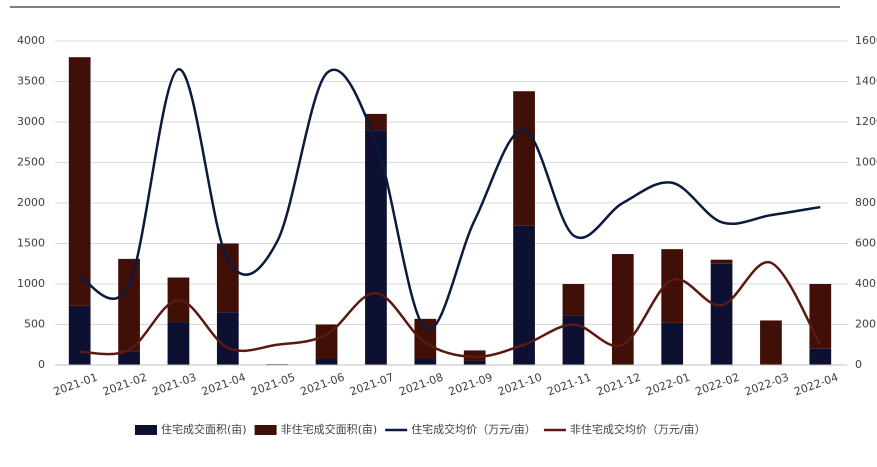  Describe the element at coordinates (31, 40) in the screenshot. I see `y-tick-label: 4000` at that location.